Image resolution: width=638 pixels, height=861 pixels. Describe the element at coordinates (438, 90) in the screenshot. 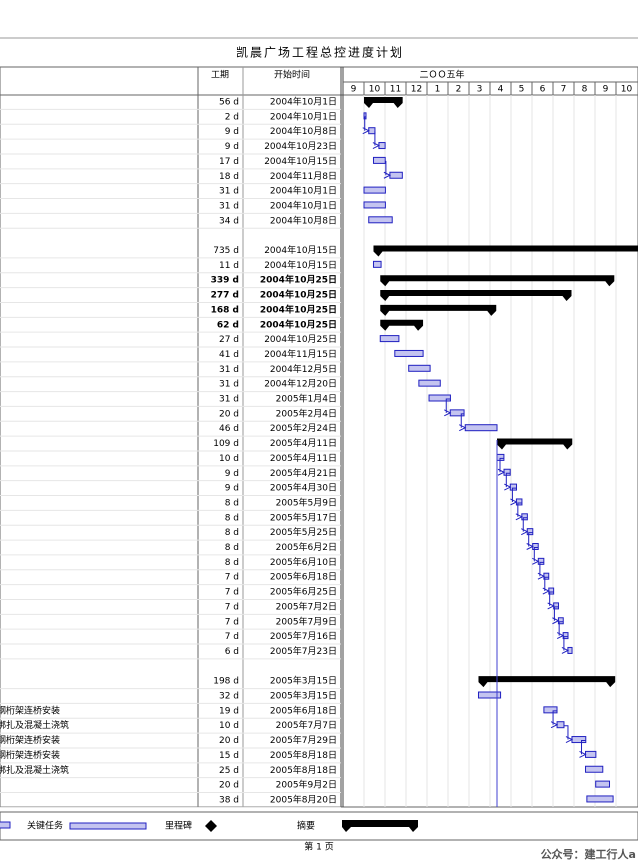

I see `month-label: 1` at that location.